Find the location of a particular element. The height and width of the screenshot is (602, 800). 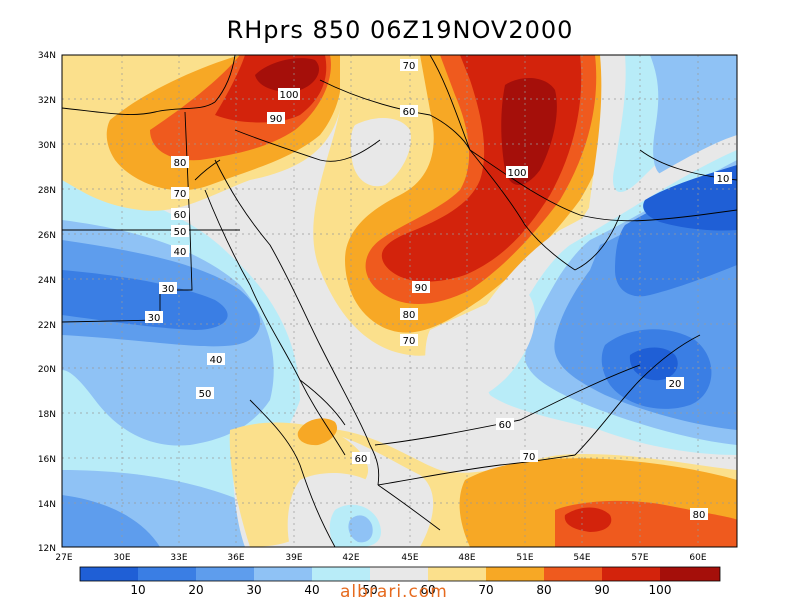

lat-label: 32N is located at coordinates (47, 101).